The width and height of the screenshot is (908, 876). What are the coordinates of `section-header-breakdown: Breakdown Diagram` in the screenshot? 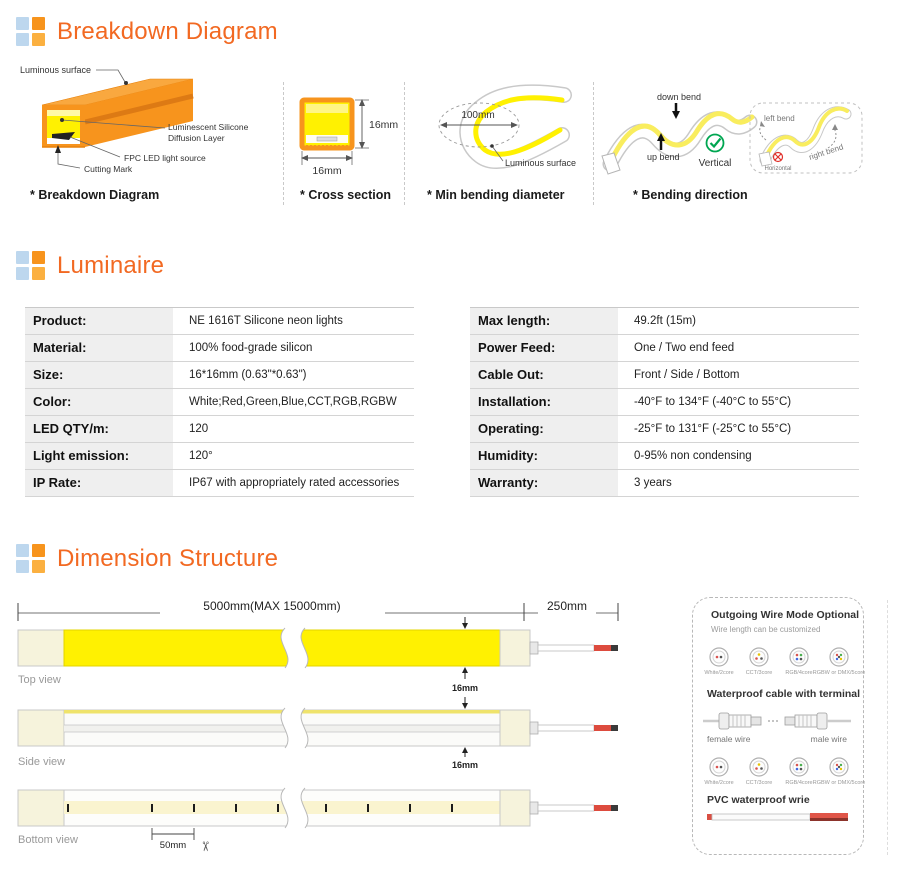 It's located at (147, 31).